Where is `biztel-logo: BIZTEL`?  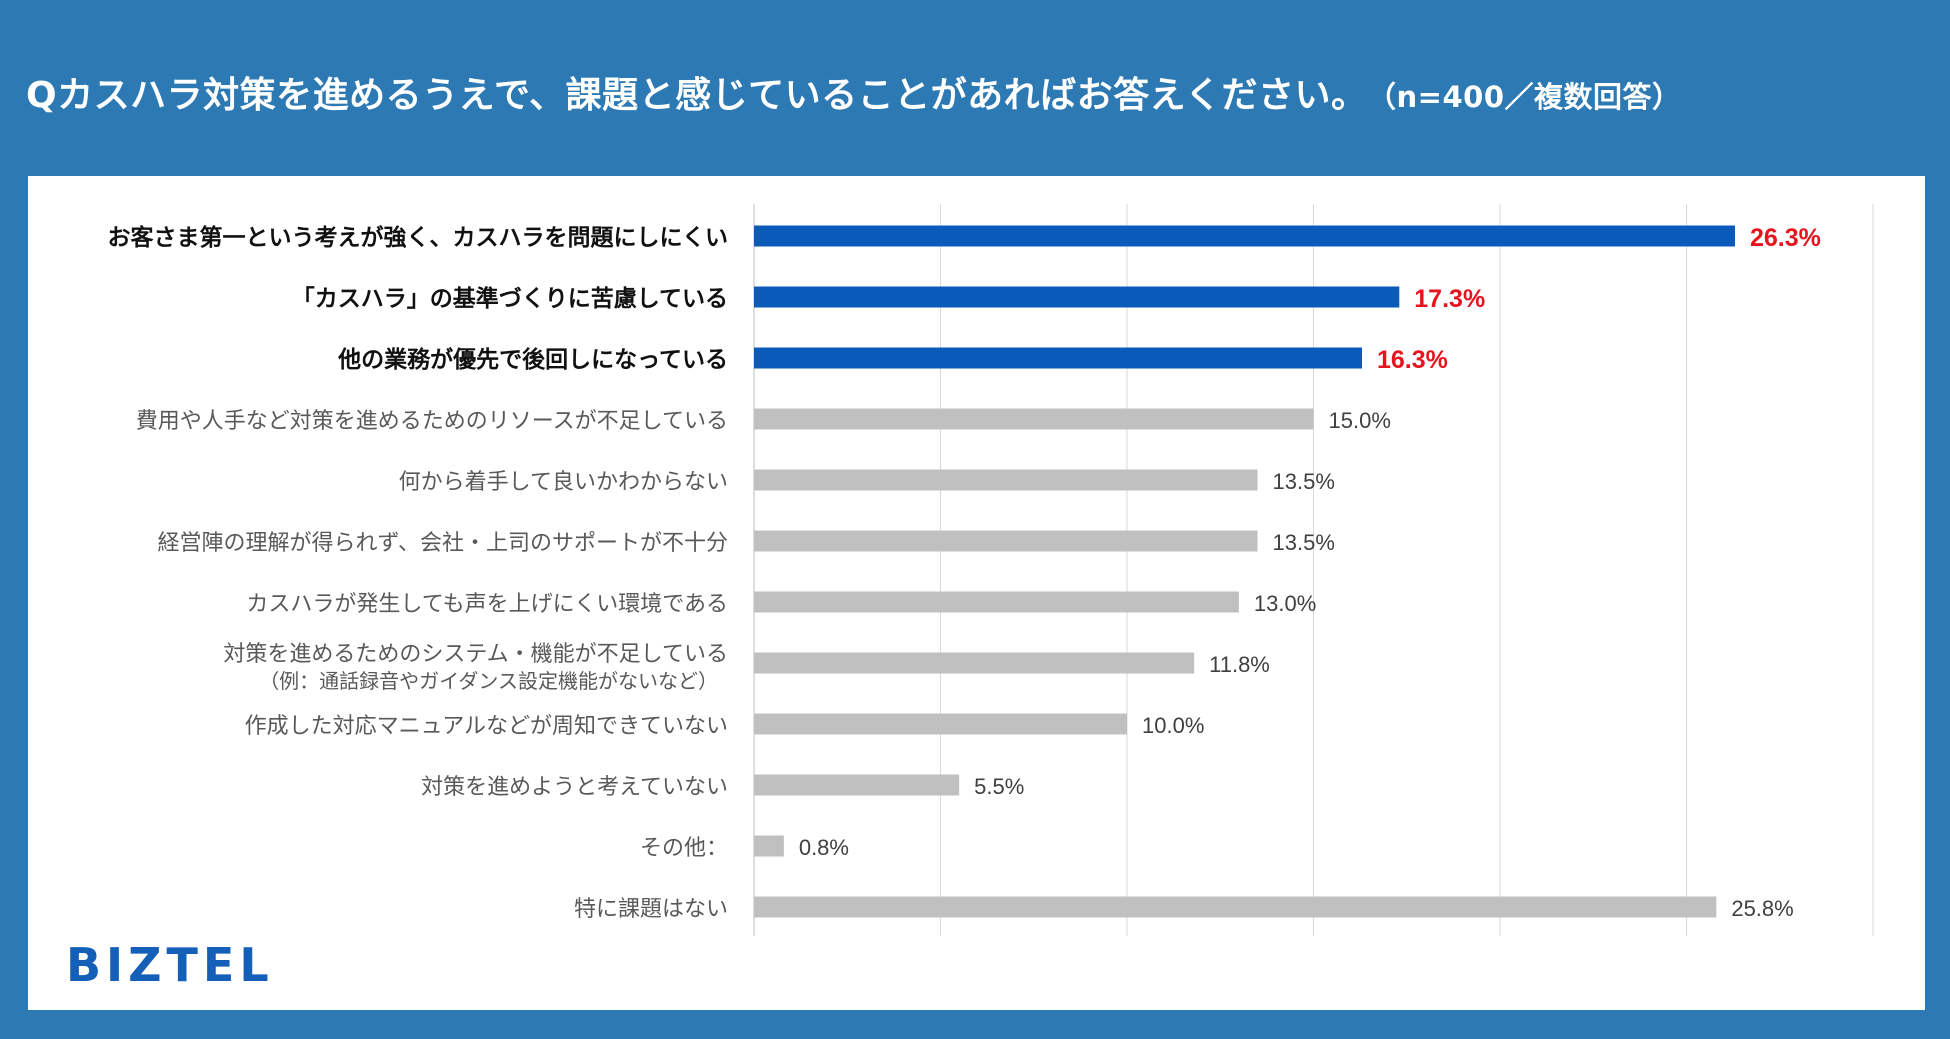
biztel-logo: BIZTEL is located at coordinates (170, 965).